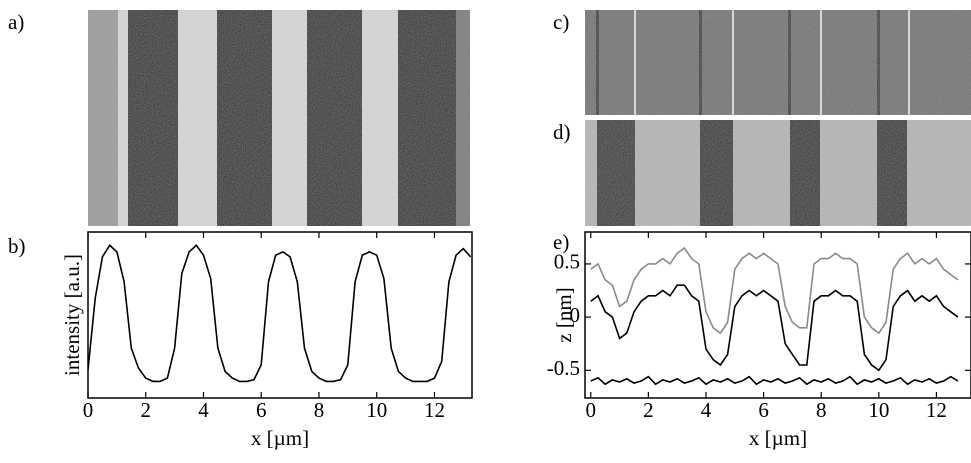  I want to click on y-tick-label: 0, so click(575, 315).